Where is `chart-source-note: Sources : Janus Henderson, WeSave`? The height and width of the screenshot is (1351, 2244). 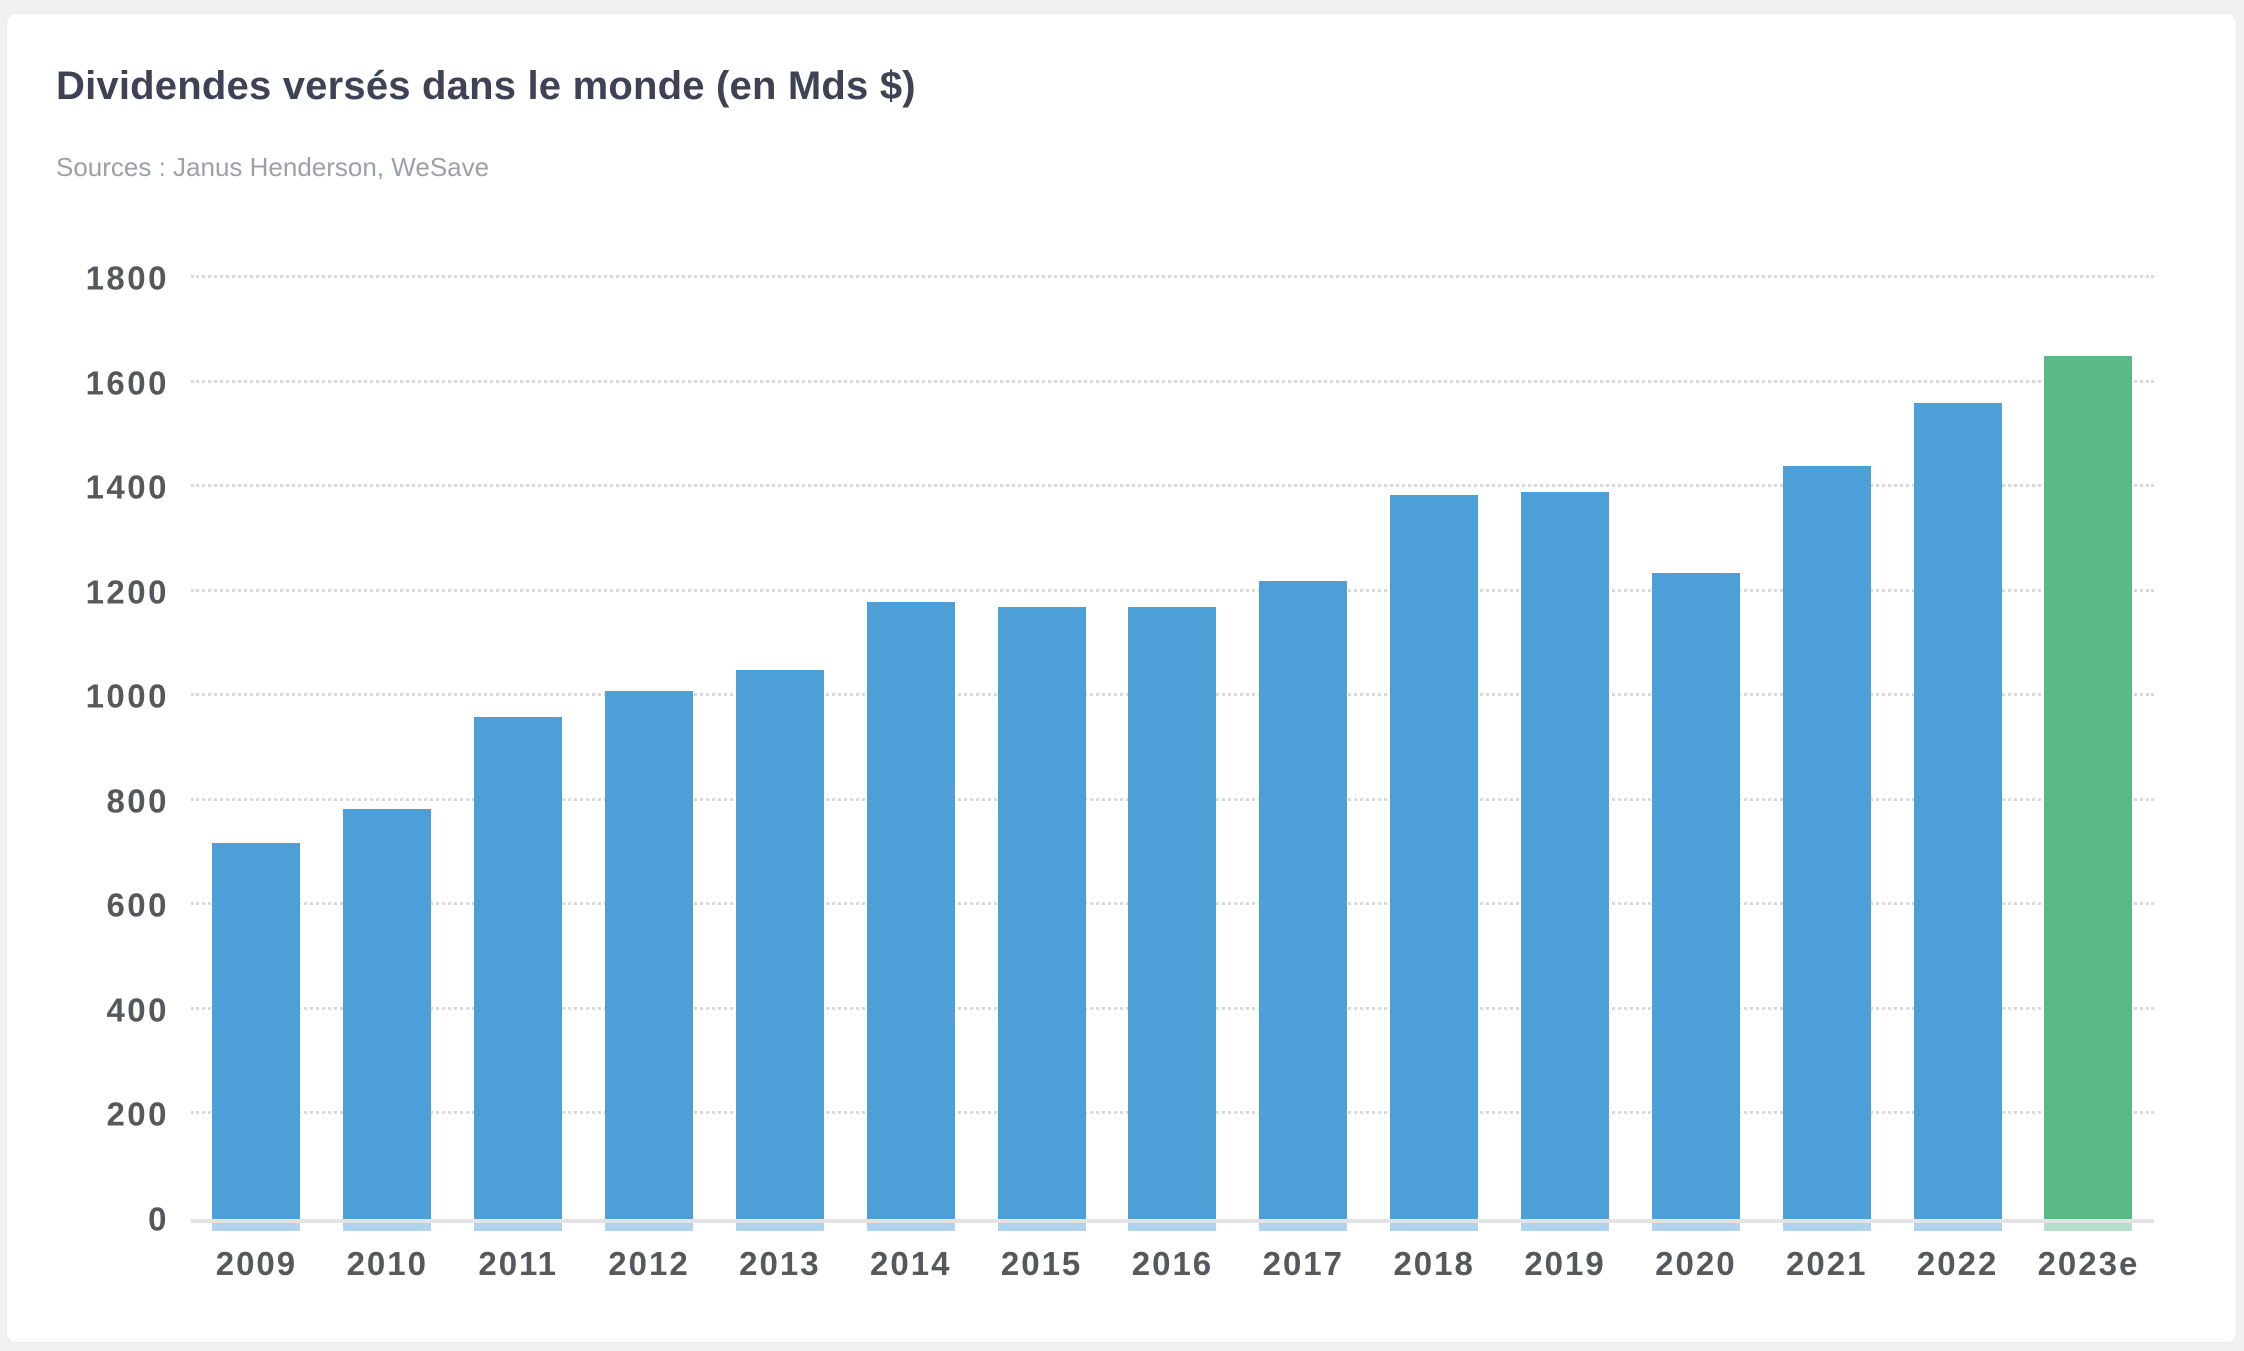
chart-source-note: Sources : Janus Henderson, WeSave is located at coordinates (273, 167).